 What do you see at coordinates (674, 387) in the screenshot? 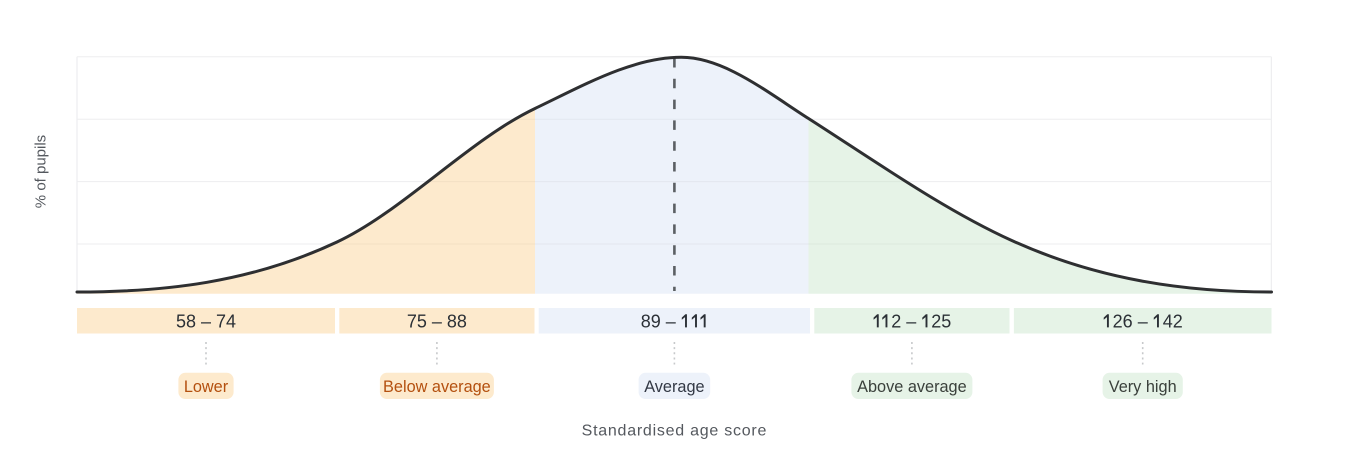
I see `svg-text: Average` at bounding box center [674, 387].